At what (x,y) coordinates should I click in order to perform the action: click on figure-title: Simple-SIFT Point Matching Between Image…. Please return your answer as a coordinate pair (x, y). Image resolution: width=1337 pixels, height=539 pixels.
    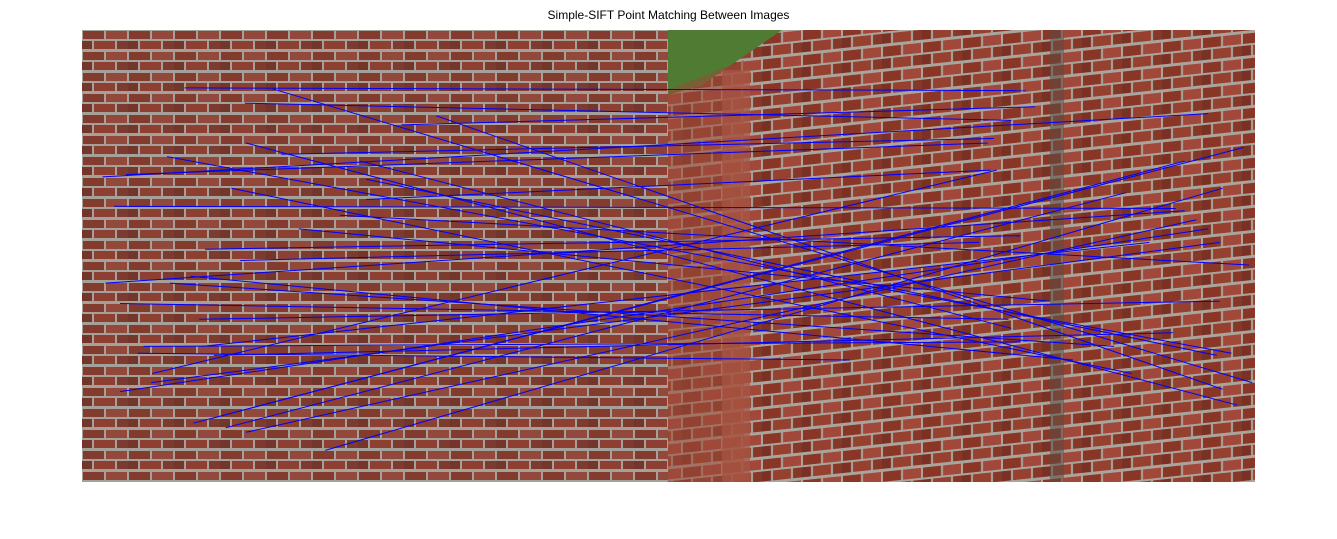
    Looking at the image, I should click on (668, 15).